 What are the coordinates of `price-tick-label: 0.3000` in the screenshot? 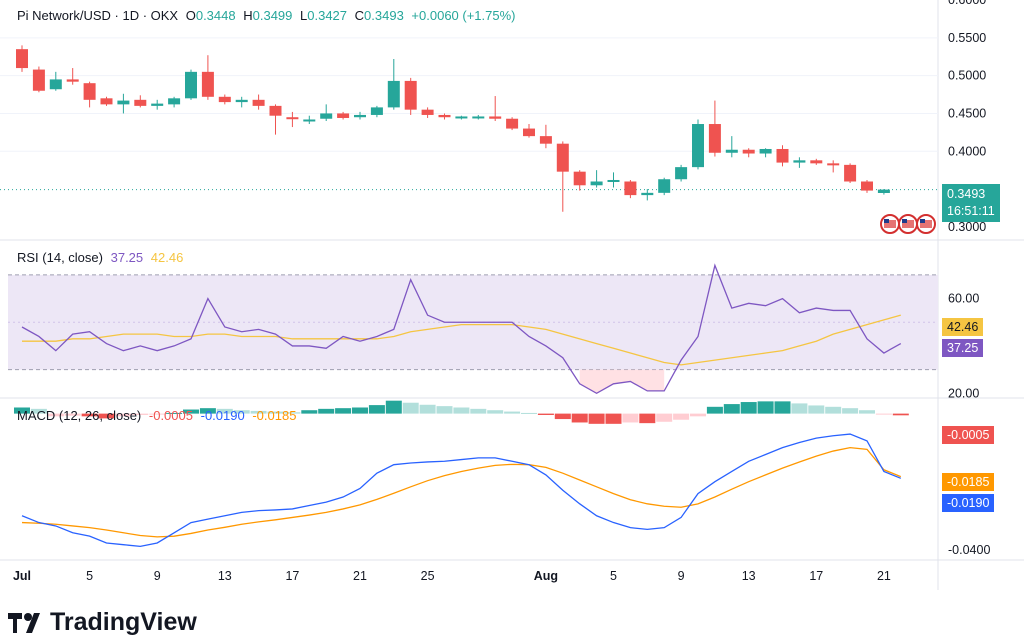 It's located at (967, 227).